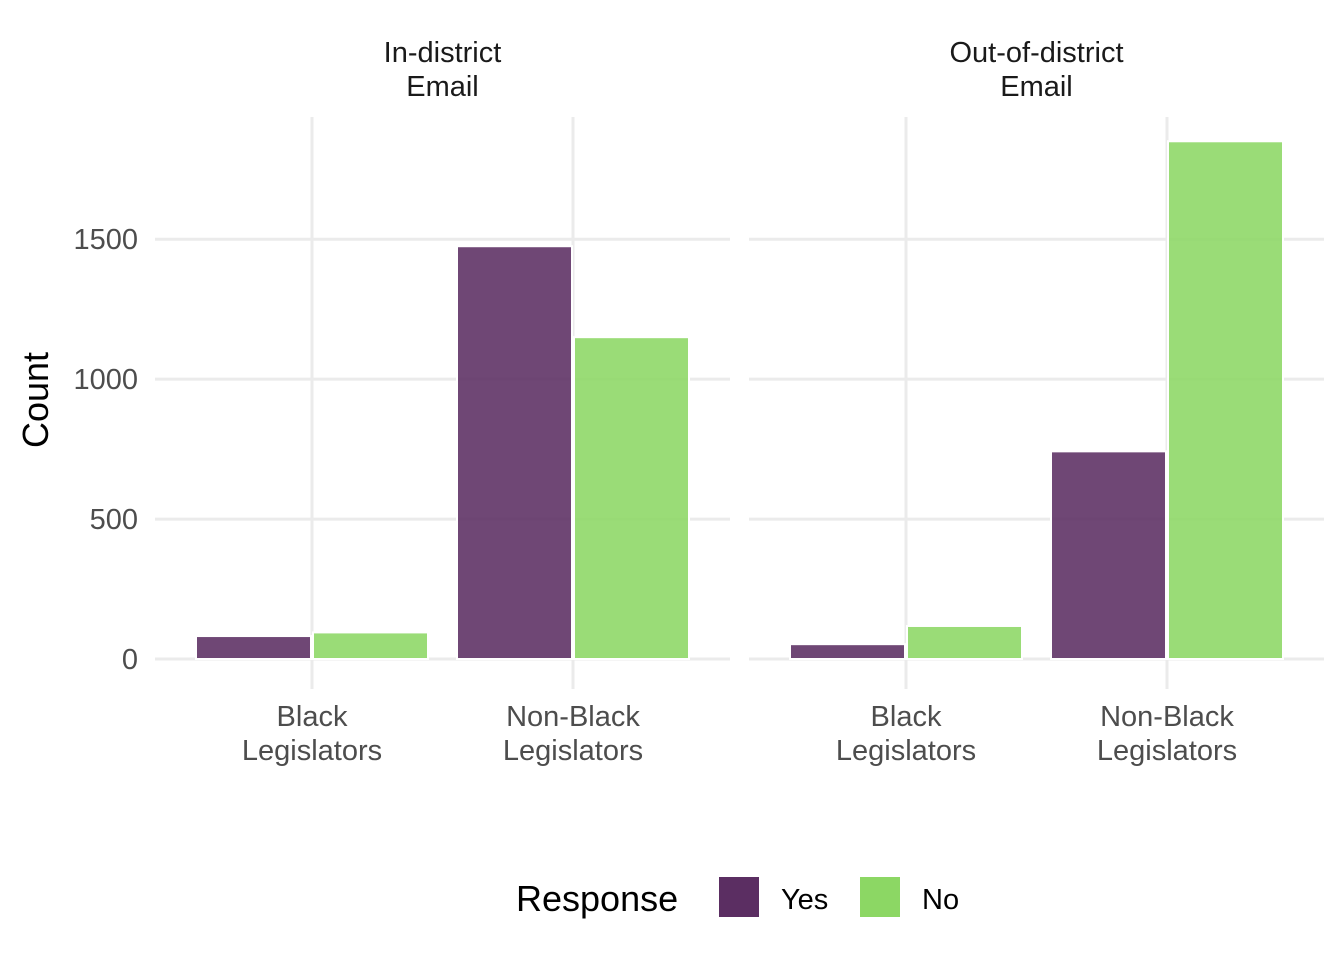 This screenshot has width=1344, height=960. I want to click on legend: Response Yes No, so click(737, 898).